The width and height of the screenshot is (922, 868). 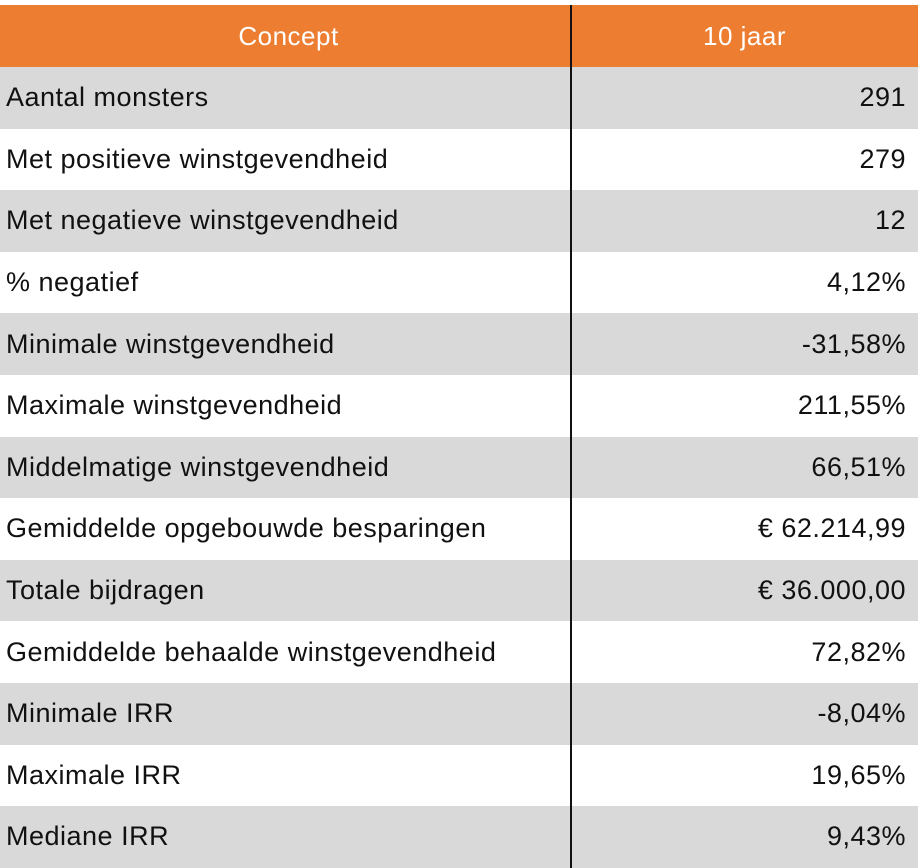 What do you see at coordinates (831, 528) in the screenshot?
I see `value-cell: € 62.214,99` at bounding box center [831, 528].